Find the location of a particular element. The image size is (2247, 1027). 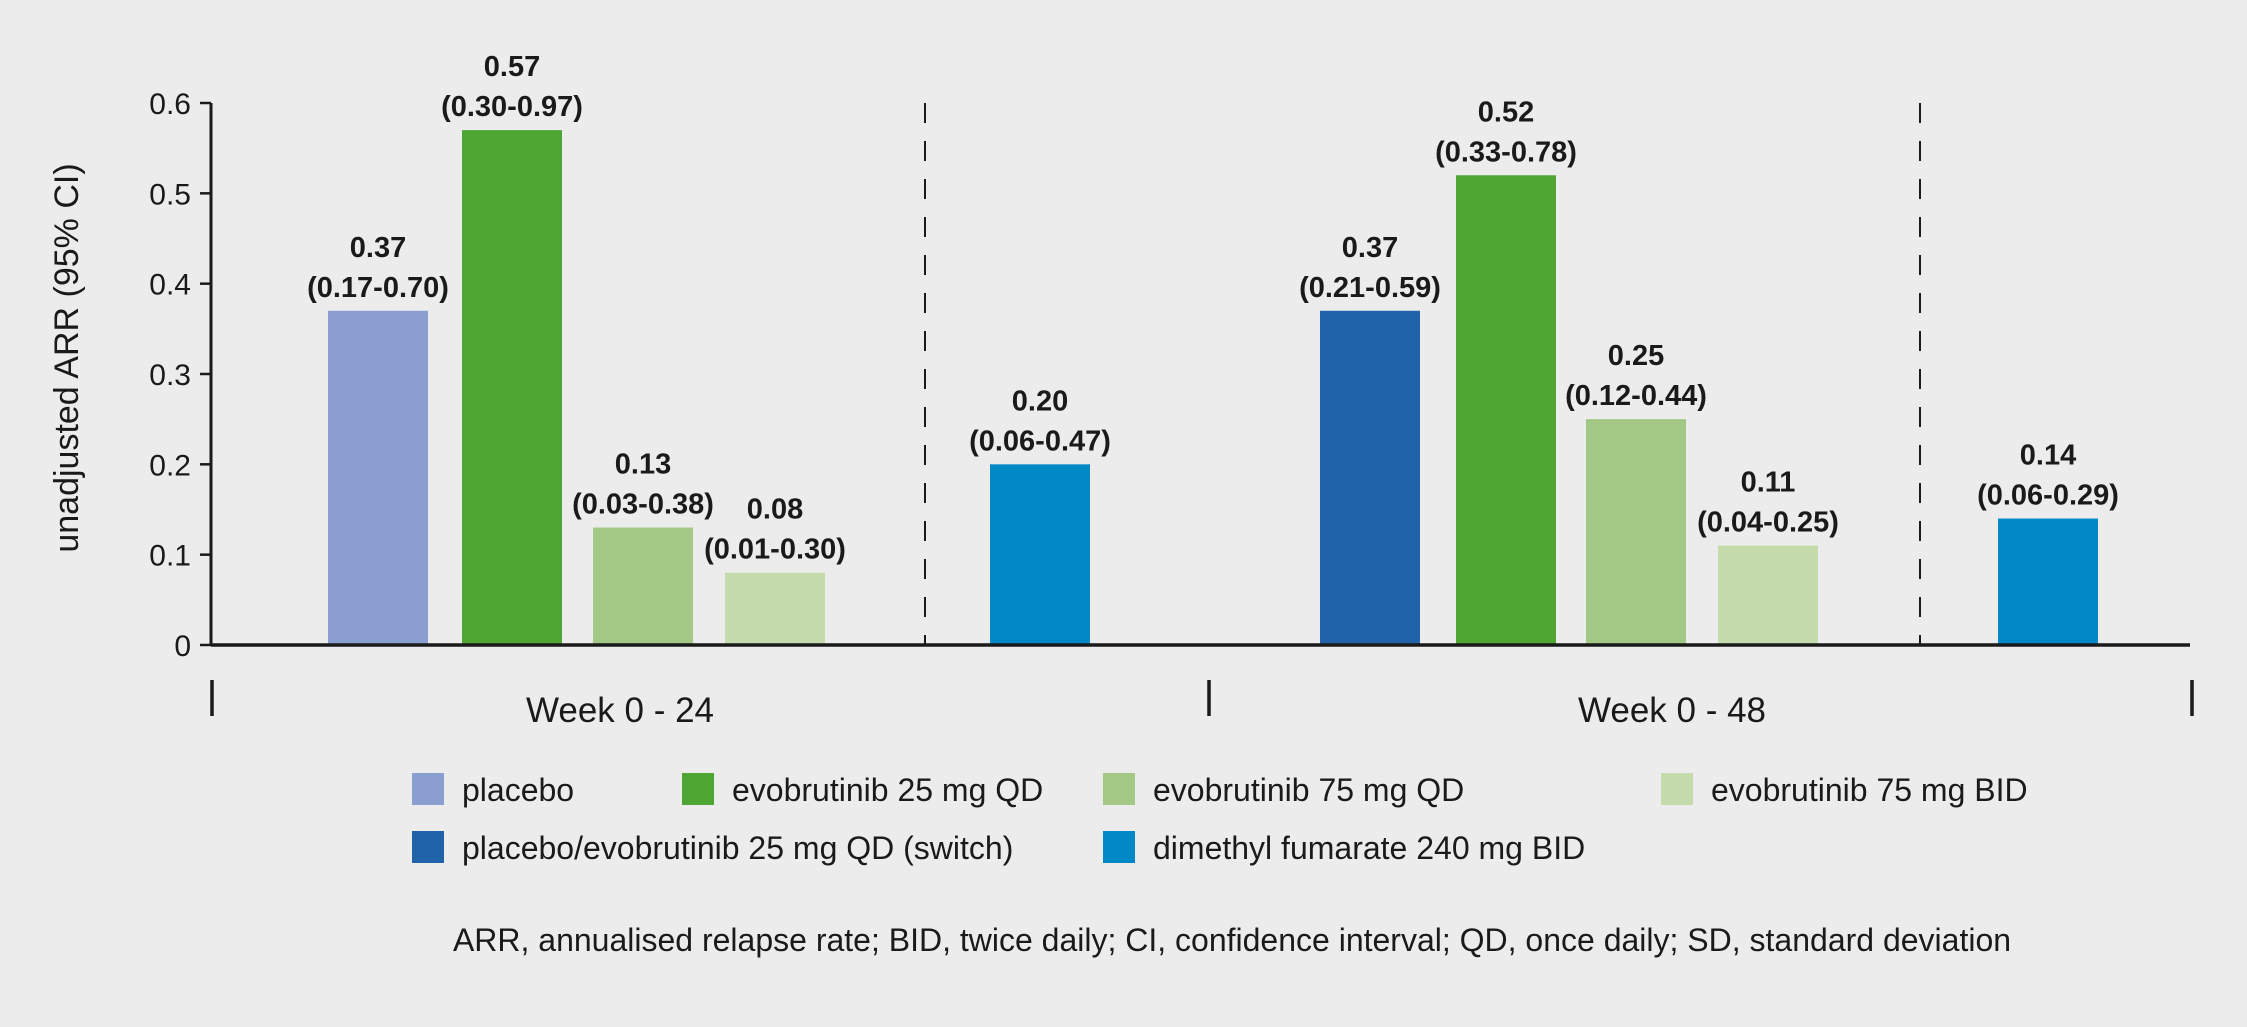

bar-ci-label: (0.30-0.97) is located at coordinates (512, 107).